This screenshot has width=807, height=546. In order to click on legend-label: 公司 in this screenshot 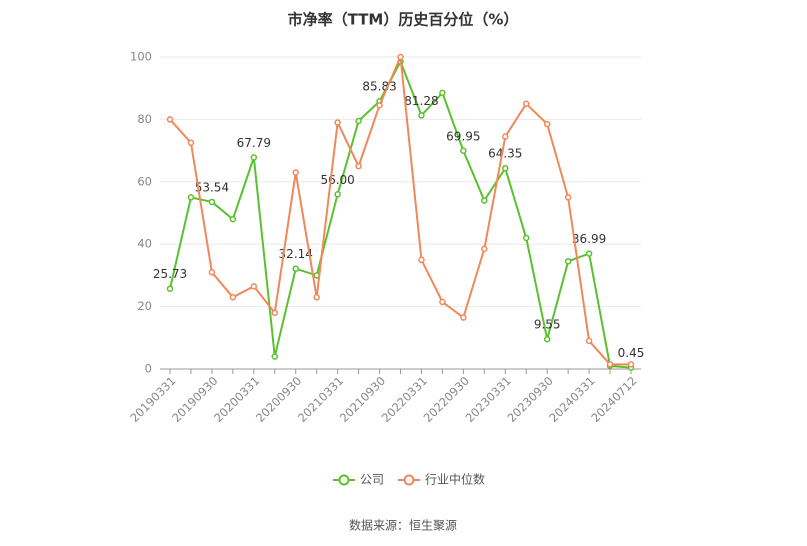, I will do `click(372, 480)`.